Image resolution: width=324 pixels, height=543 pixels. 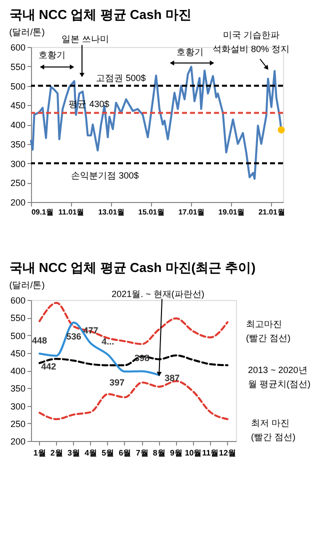 I want to click on text: 최저 마진 (빨간 점선), so click(x=273, y=430).